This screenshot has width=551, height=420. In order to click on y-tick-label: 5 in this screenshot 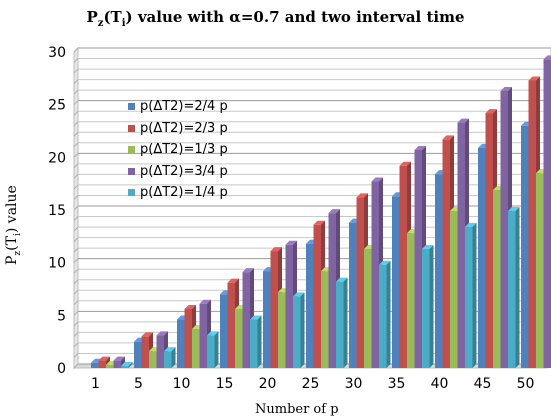, I will do `click(61, 316)`.